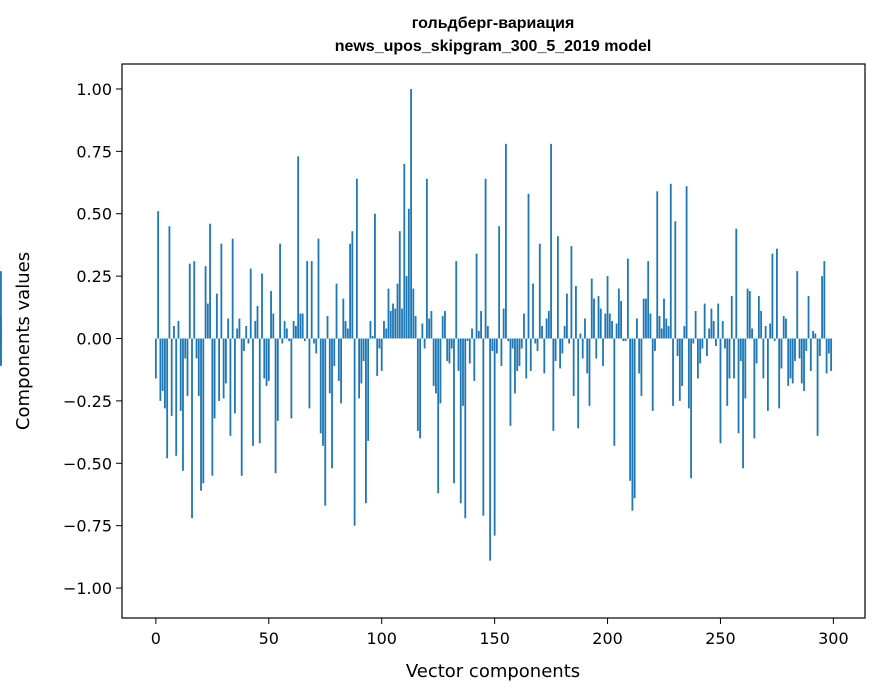  What do you see at coordinates (494, 638) in the screenshot?
I see `x-tick-label: 150` at bounding box center [494, 638].